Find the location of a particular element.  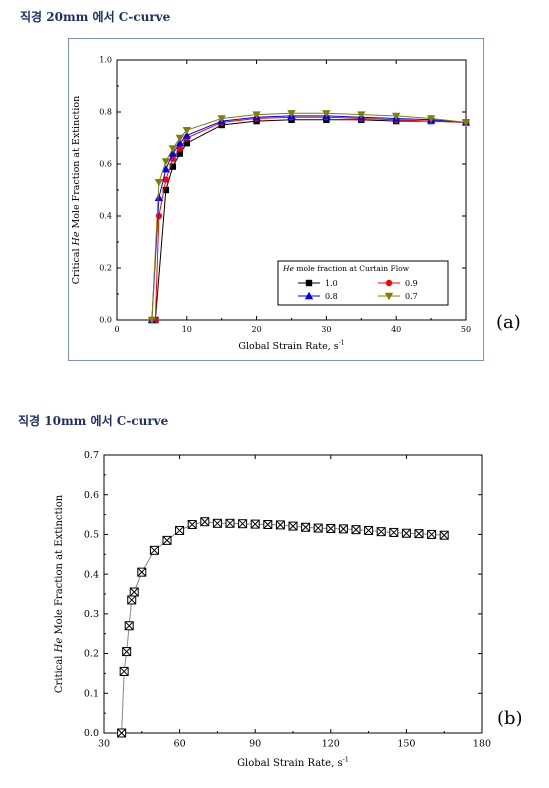

chart-b-x-tick-label: 150 is located at coordinates (406, 744).